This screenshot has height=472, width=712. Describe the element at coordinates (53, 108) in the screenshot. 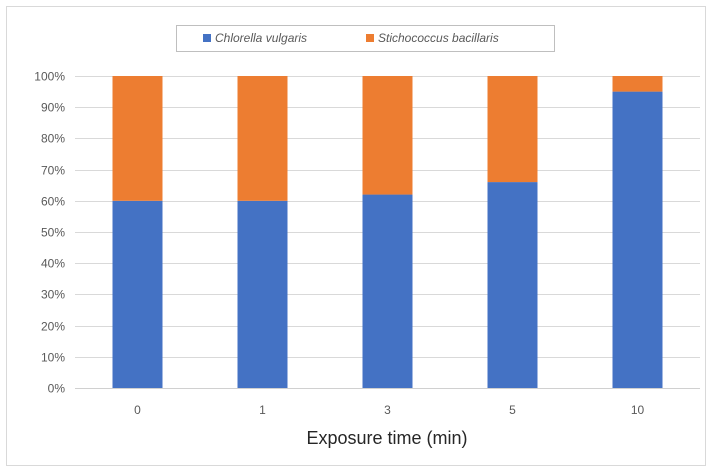

I see `y-tick-label: 90%` at that location.